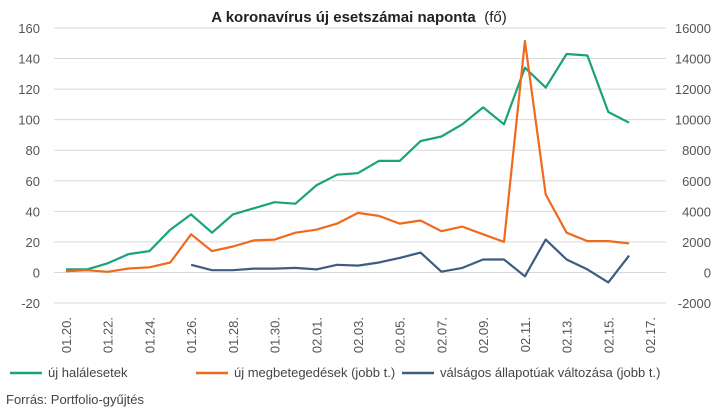 Image resolution: width=718 pixels, height=415 pixels. What do you see at coordinates (608, 335) in the screenshot?
I see `x-tick-label: 02.15.` at bounding box center [608, 335].